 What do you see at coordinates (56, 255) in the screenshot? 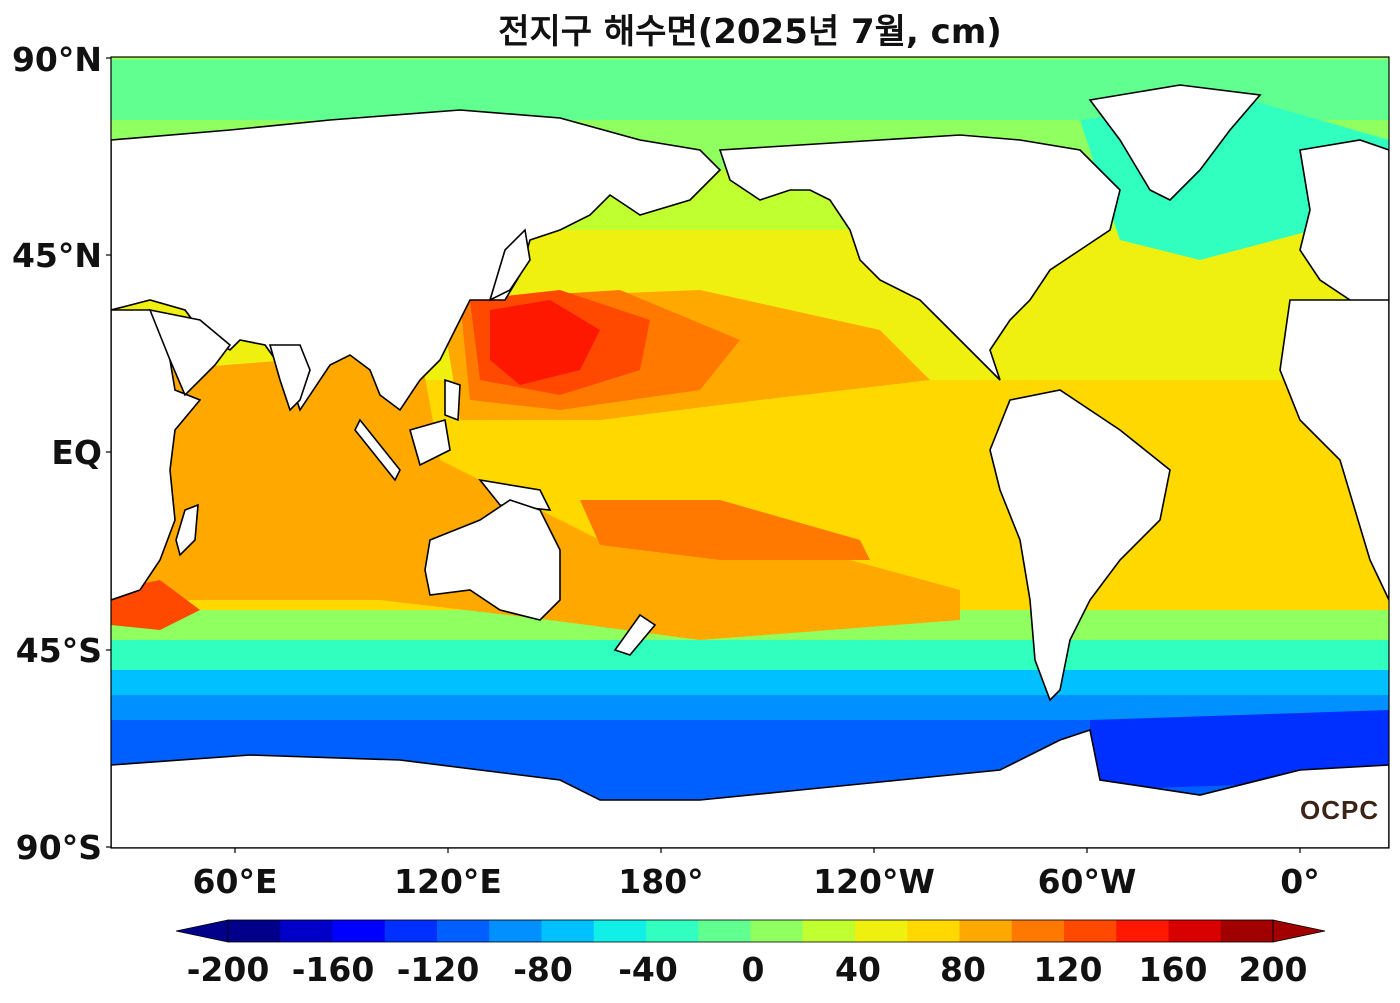
I see `lat-label-45n: 45°N` at bounding box center [56, 255].